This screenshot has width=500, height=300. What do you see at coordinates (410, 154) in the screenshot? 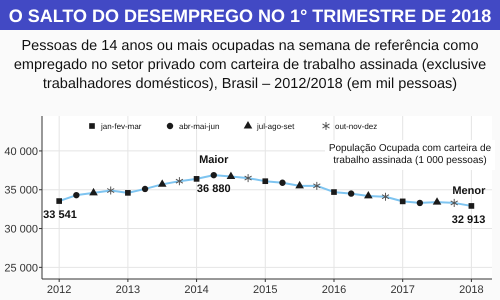
I see `annotation: População Ocupada com carteira de trabalho assinada (1 000 pessoas)` at bounding box center [410, 154].